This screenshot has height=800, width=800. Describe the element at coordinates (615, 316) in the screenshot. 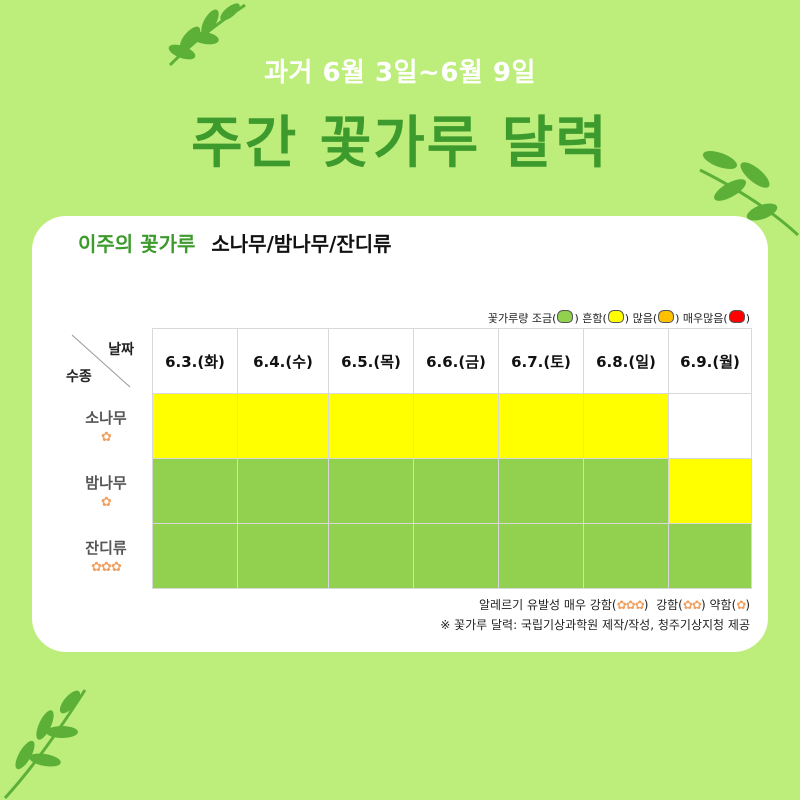

I see `swatch-yellow-icon` at that location.